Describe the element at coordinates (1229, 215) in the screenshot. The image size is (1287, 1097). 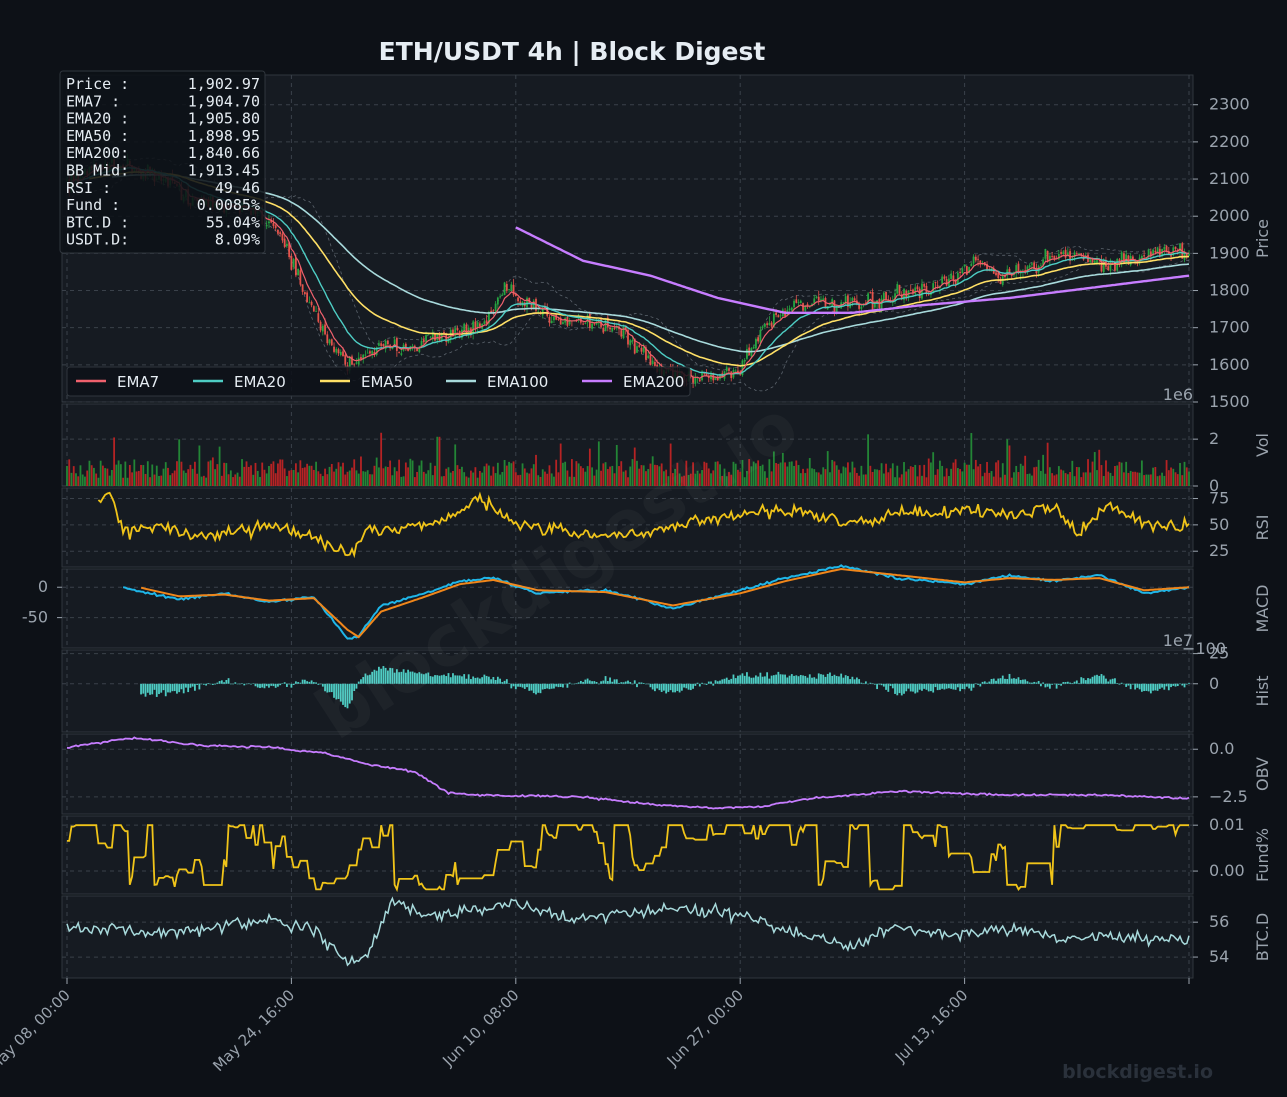
I see `y-tick-label: 2000` at that location.